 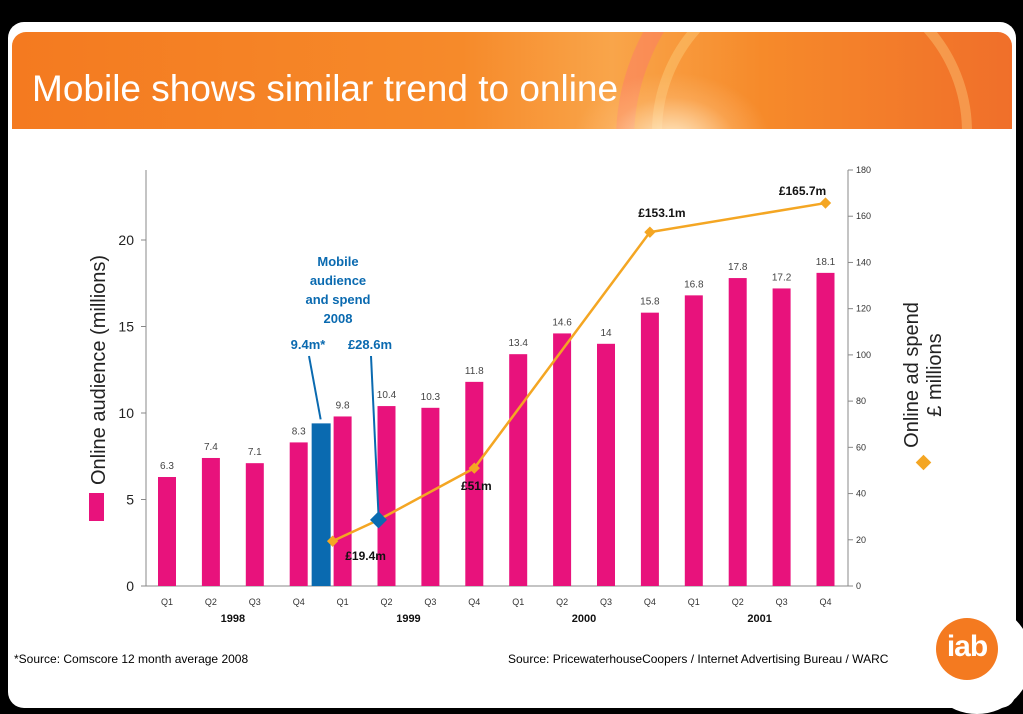 I want to click on mobile-annotation-line: audience, so click(x=338, y=280).